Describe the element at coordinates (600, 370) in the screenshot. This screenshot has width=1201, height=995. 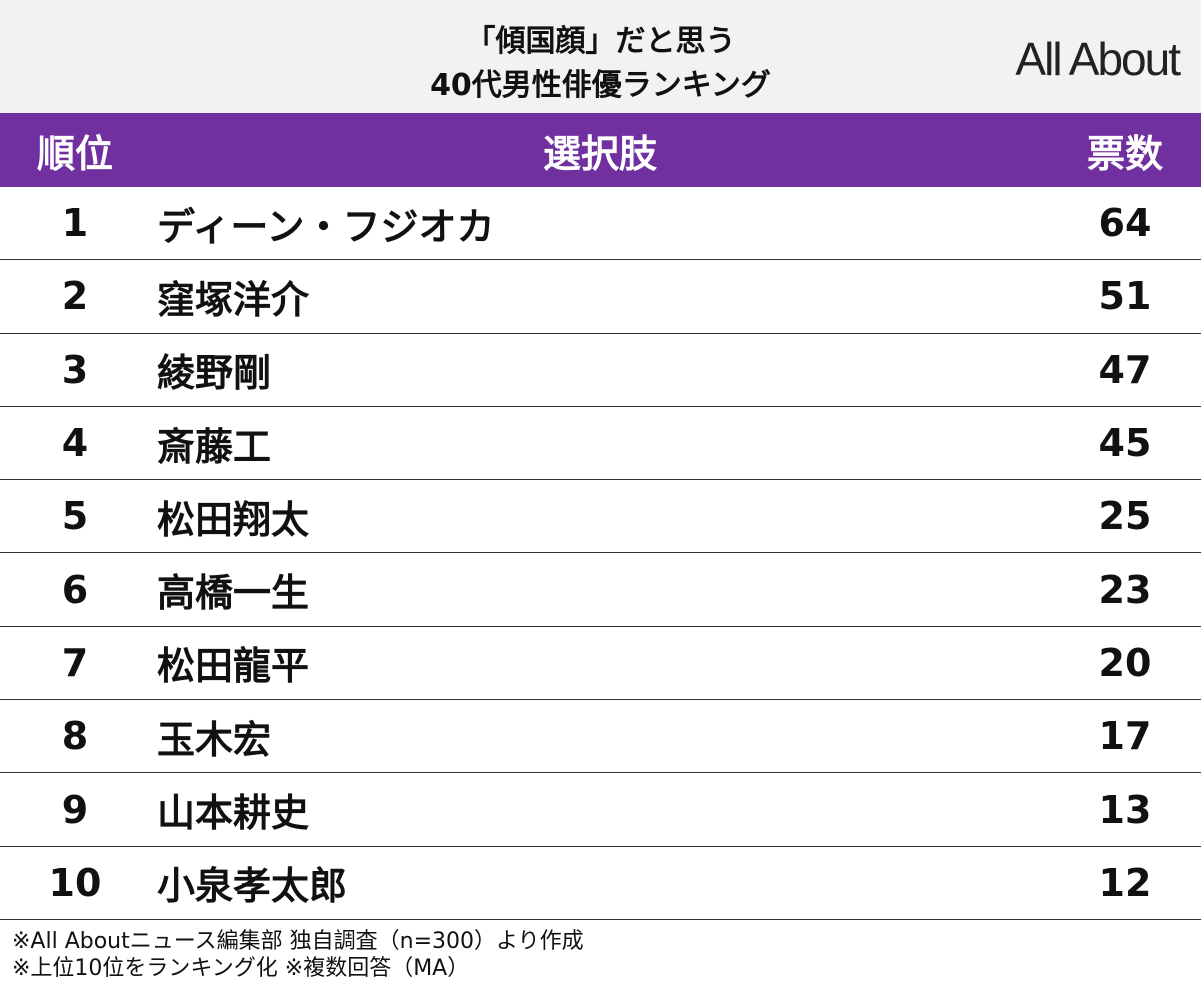
I see `table-row: 3 綾野剛 47` at that location.